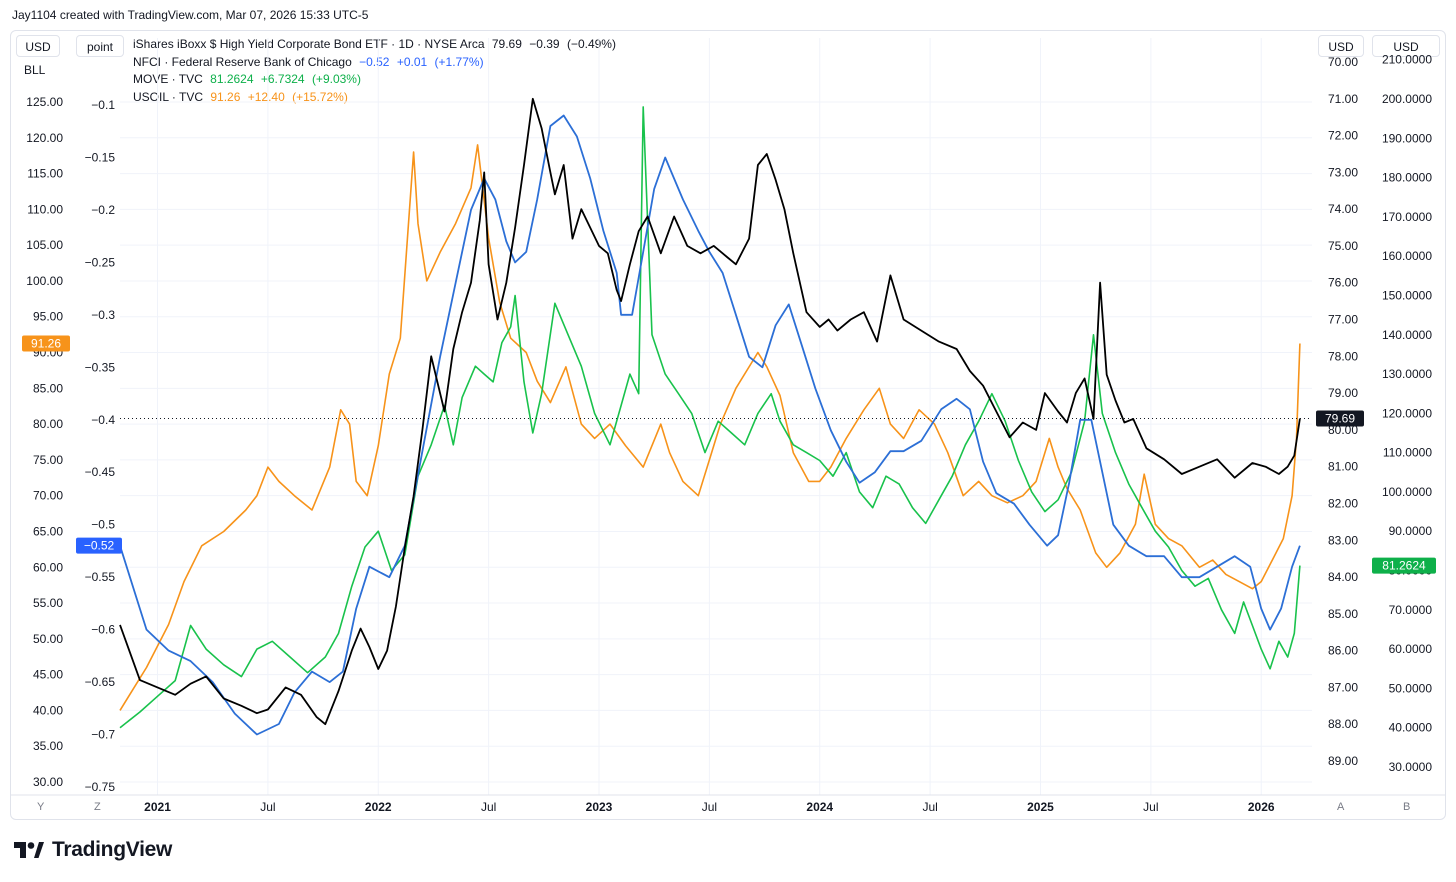 This screenshot has height=882, width=1456. What do you see at coordinates (100, 46) in the screenshot?
I see `left-axis-unit-button-point: point` at bounding box center [100, 46].